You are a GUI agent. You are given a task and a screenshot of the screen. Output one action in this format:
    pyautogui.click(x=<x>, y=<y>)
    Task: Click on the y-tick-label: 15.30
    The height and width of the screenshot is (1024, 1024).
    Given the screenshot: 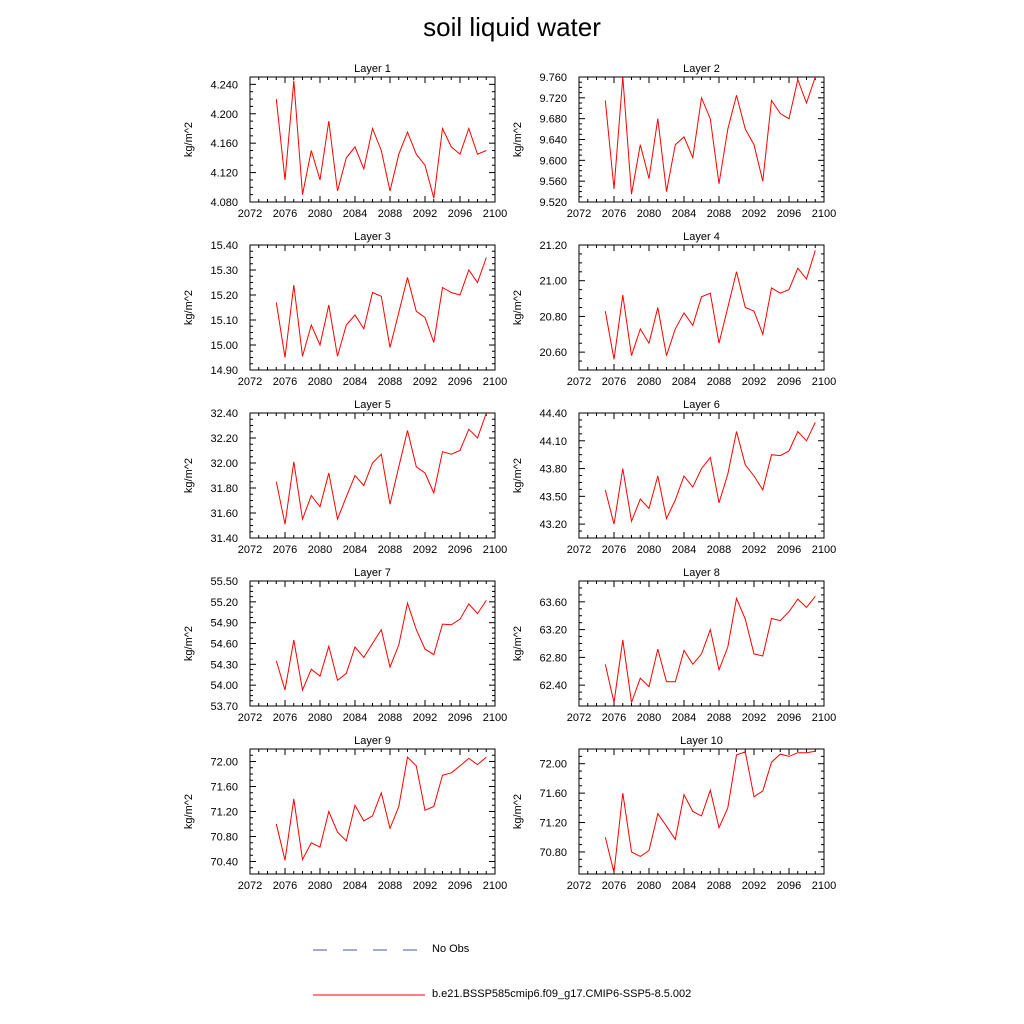 What is the action you would take?
    pyautogui.click(x=224, y=271)
    